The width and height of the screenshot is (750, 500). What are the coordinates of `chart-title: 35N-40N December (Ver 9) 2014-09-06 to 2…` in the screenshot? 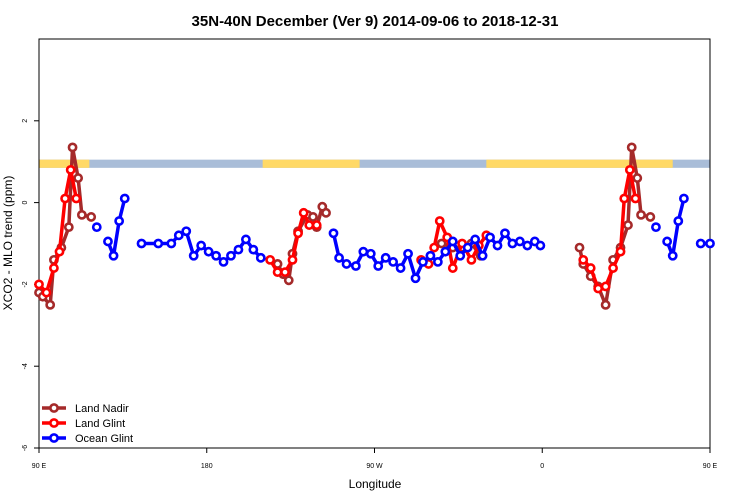 It's located at (375, 21).